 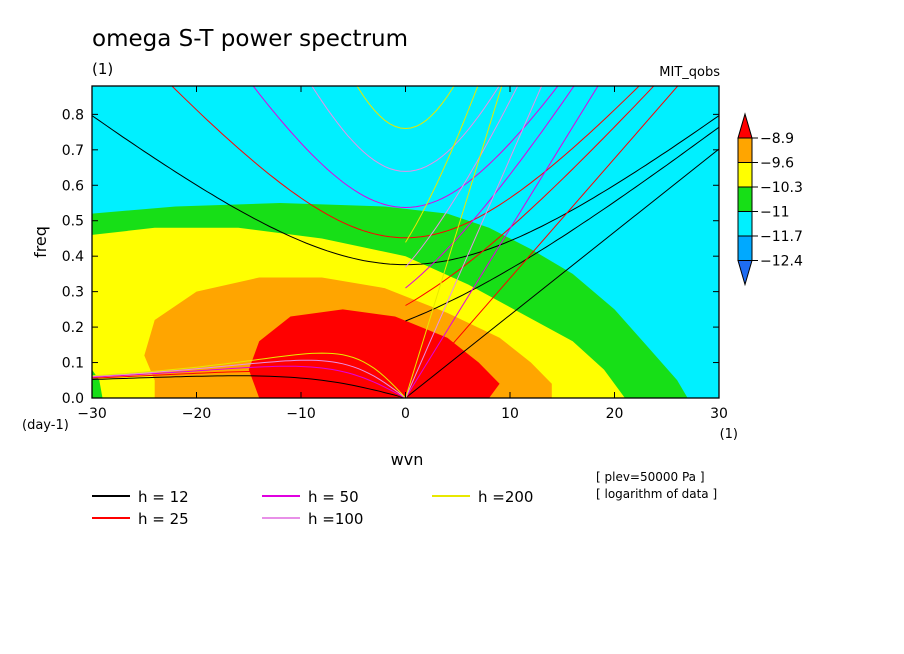 What do you see at coordinates (335, 519) in the screenshot?
I see `legend-label: h =100` at bounding box center [335, 519].